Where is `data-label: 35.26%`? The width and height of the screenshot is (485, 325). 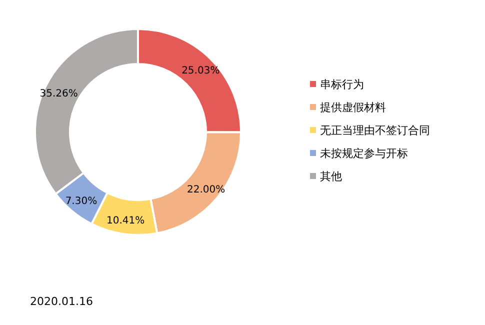 data-label: 35.26% is located at coordinates (59, 94).